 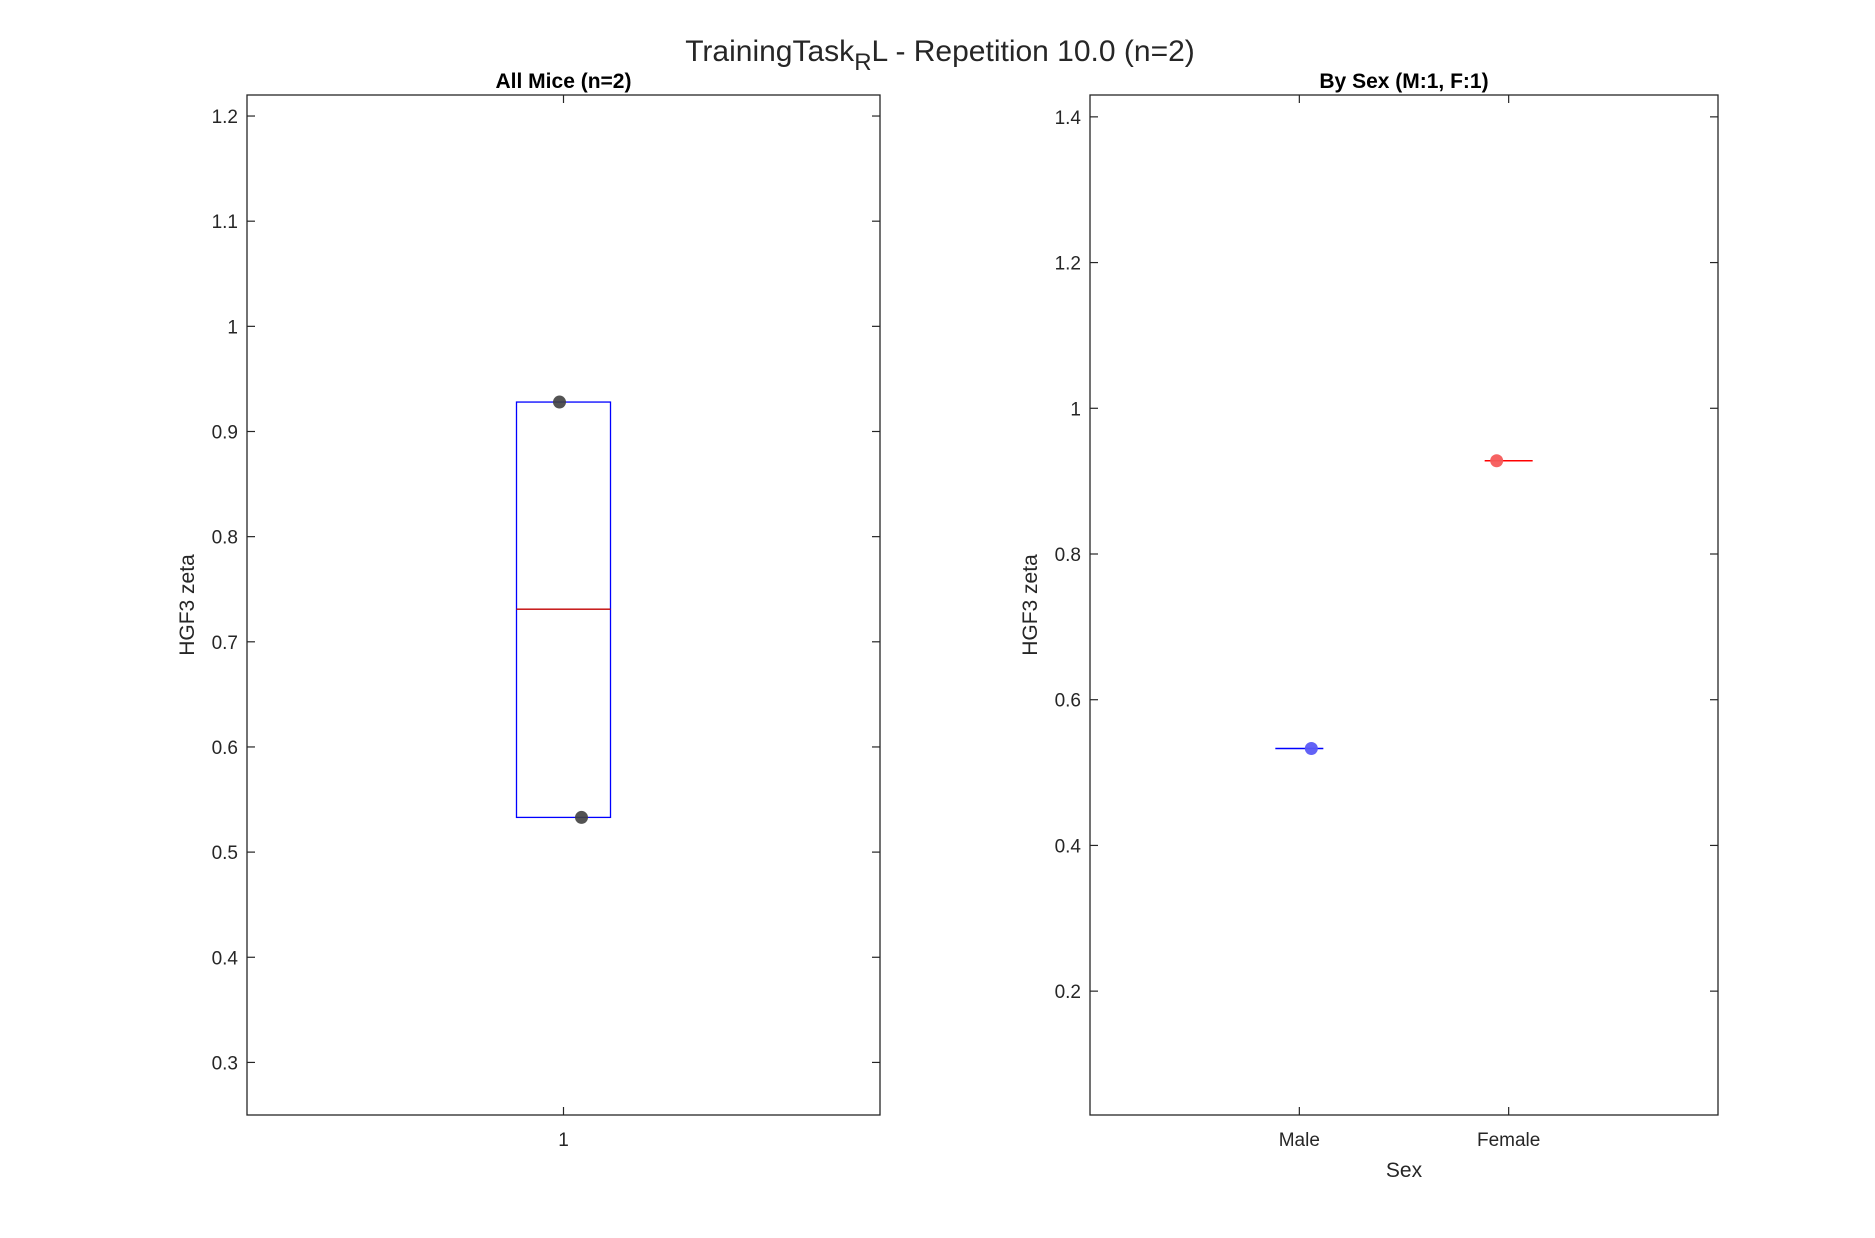 I want to click on y-tick-label: 1.1, so click(x=225, y=222).